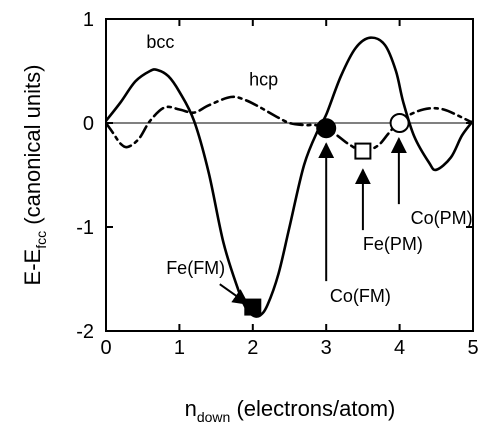 The height and width of the screenshot is (425, 479). Describe the element at coordinates (213, 417) in the screenshot. I see `x-axis-title-sub: down` at that location.